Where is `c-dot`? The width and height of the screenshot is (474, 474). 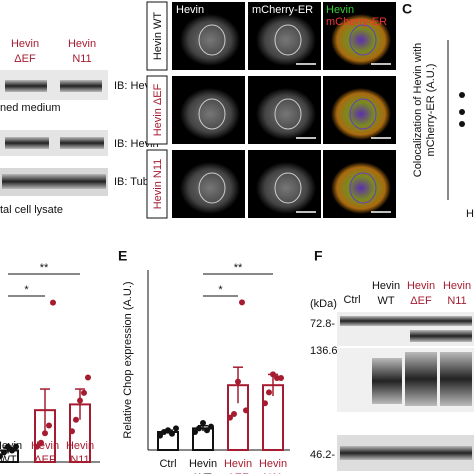 c-dot is located at coordinates (462, 112).